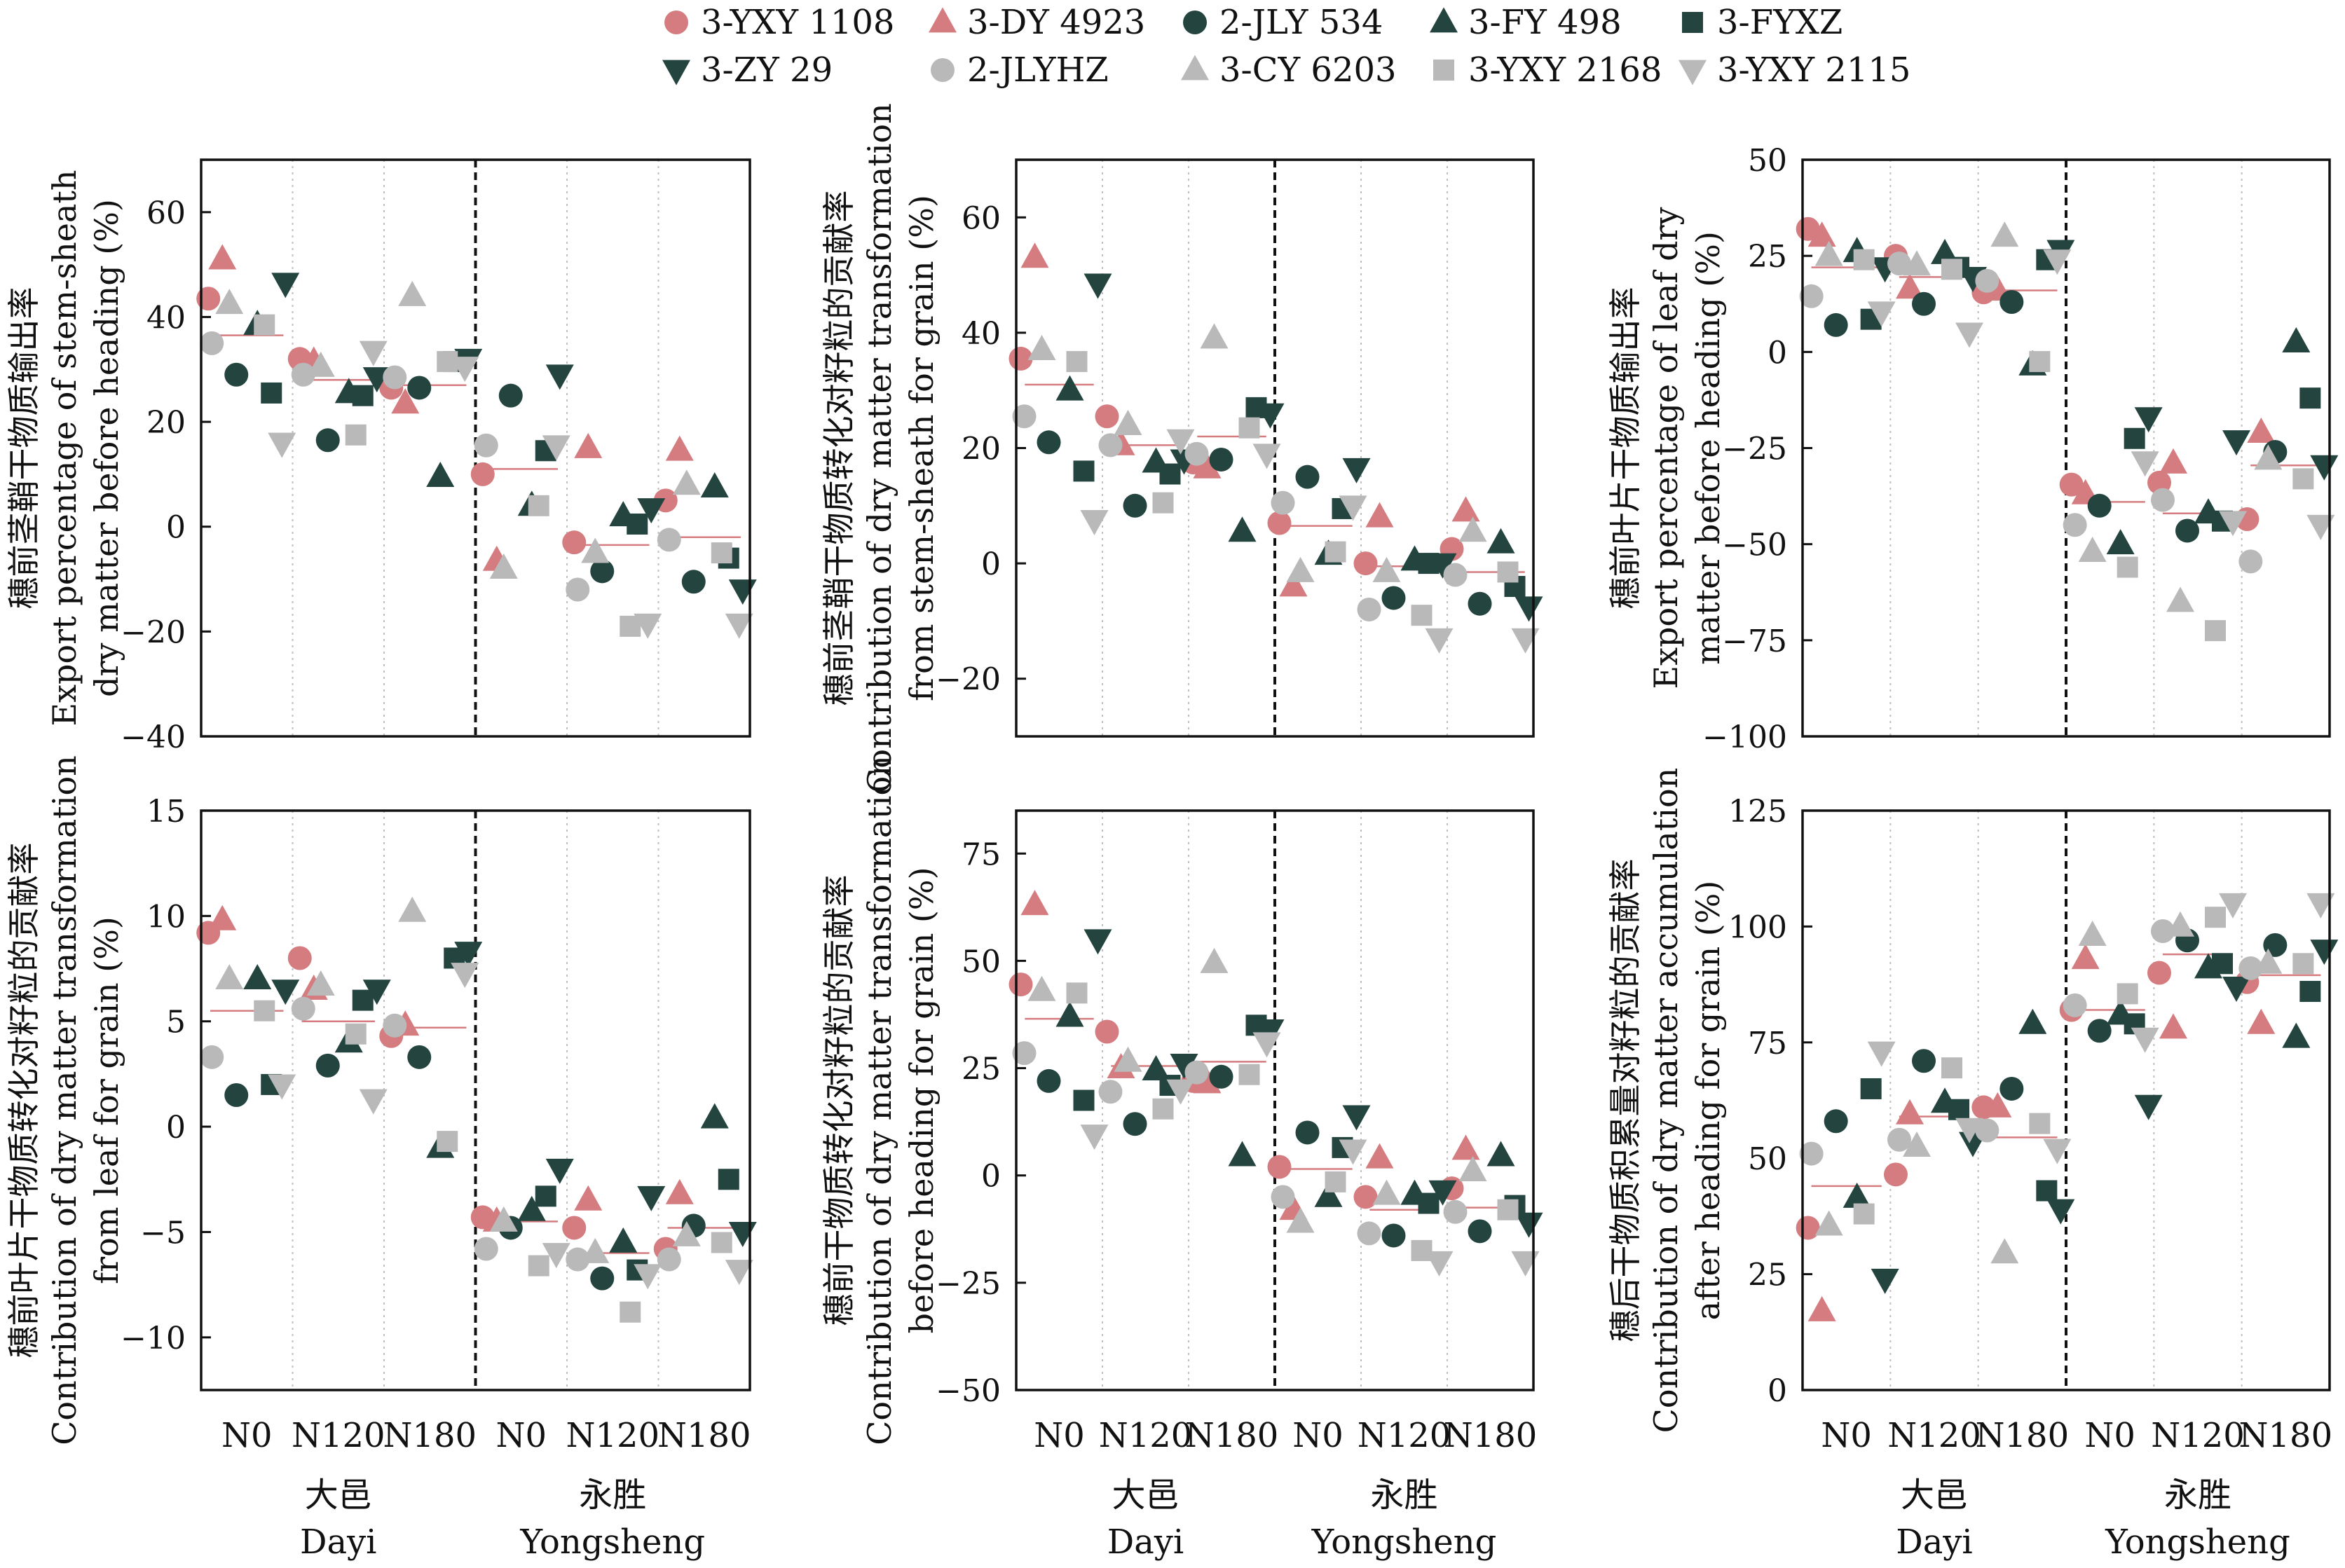  Describe the element at coordinates (982, 961) in the screenshot. I see `y-tick-label: 50` at that location.